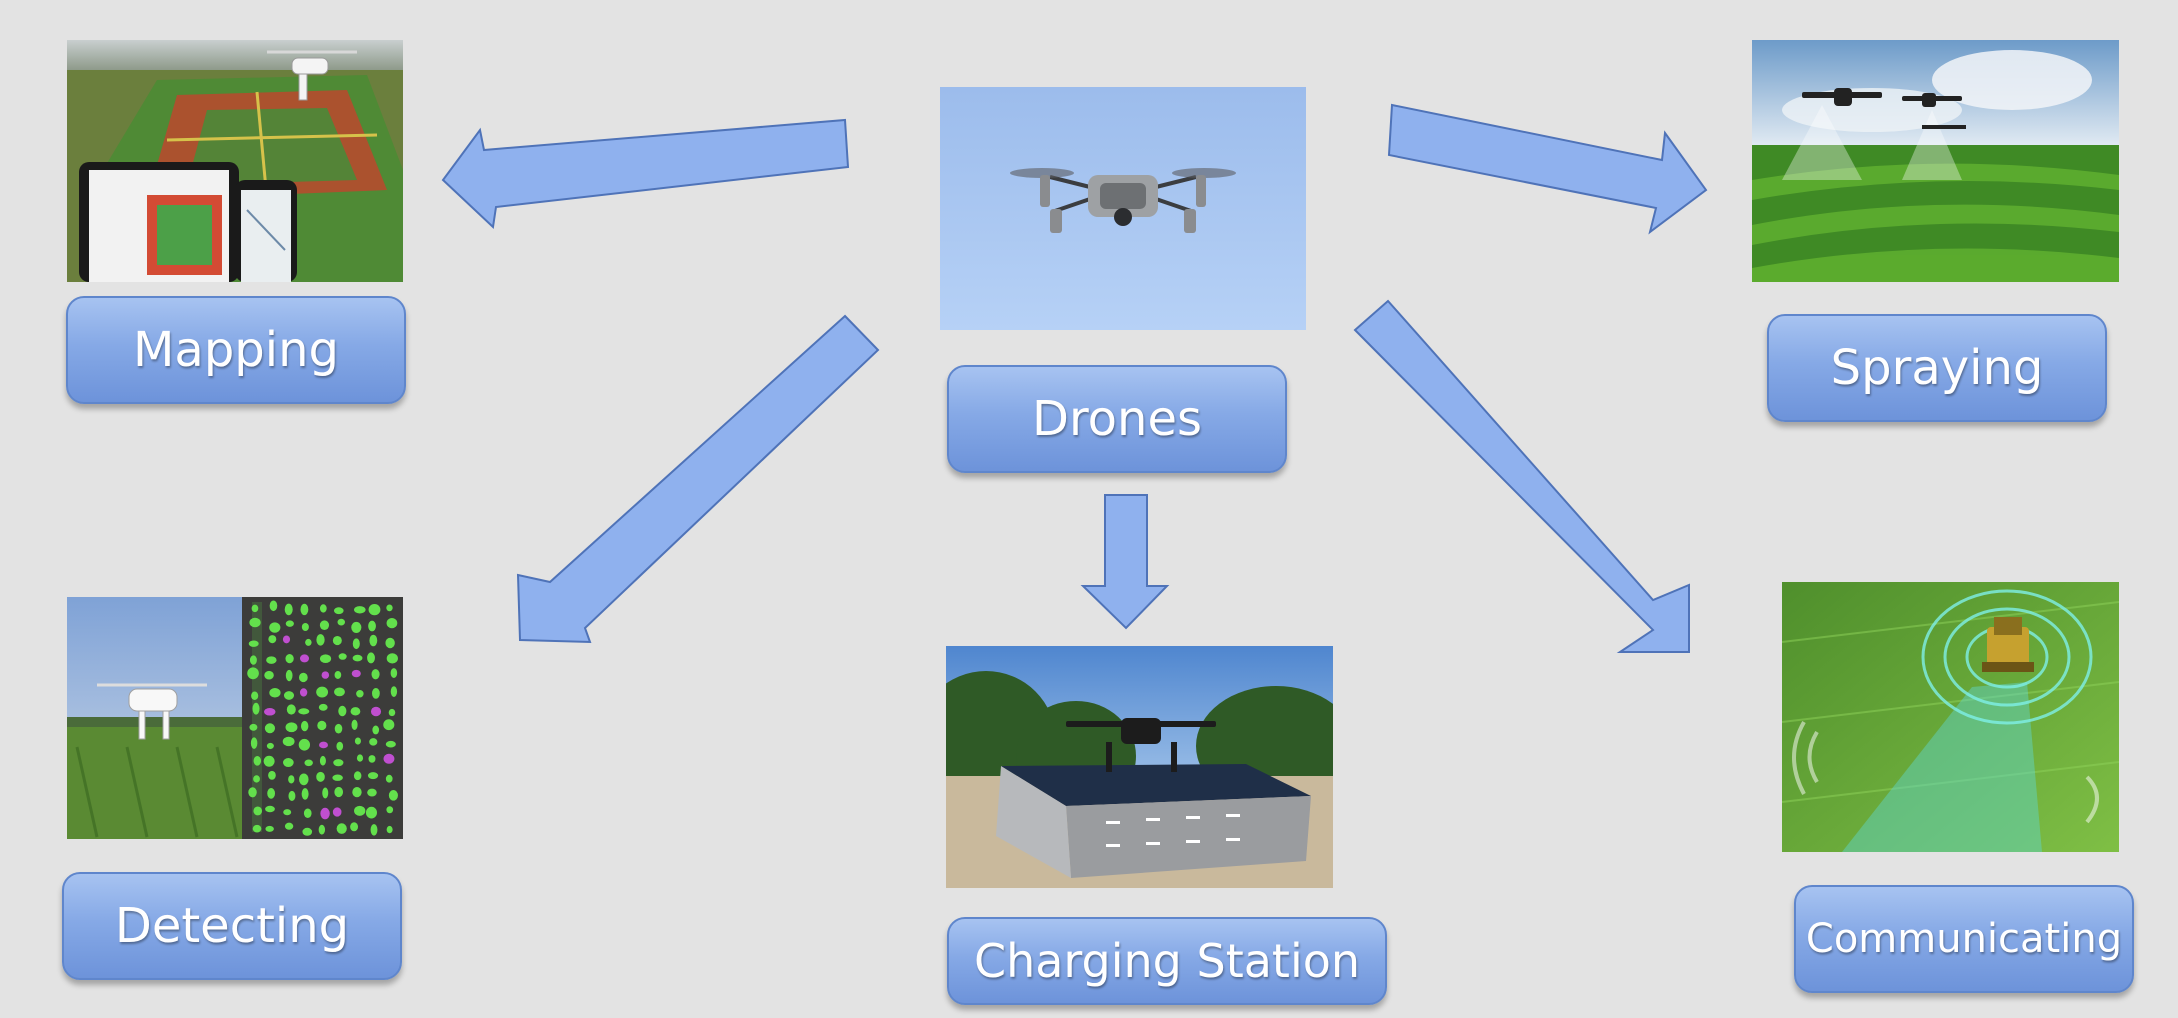 This screenshot has width=2178, height=1018. Describe the element at coordinates (1935, 161) in the screenshot. I see `spraying-photo` at that location.